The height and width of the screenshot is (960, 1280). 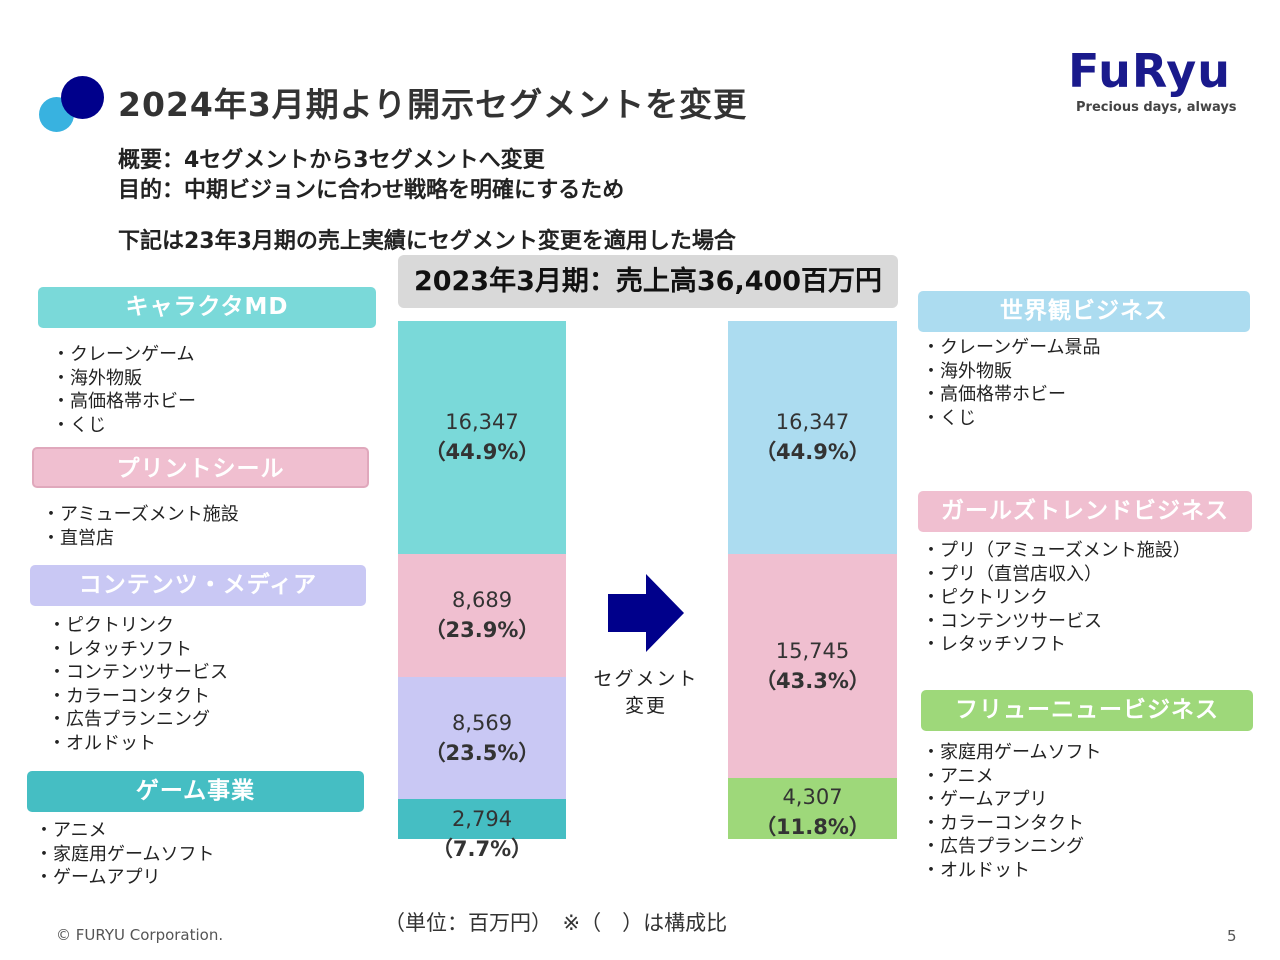 What do you see at coordinates (812, 826) in the screenshot?
I see `bar-percent-label: （11.8%）` at bounding box center [812, 826].